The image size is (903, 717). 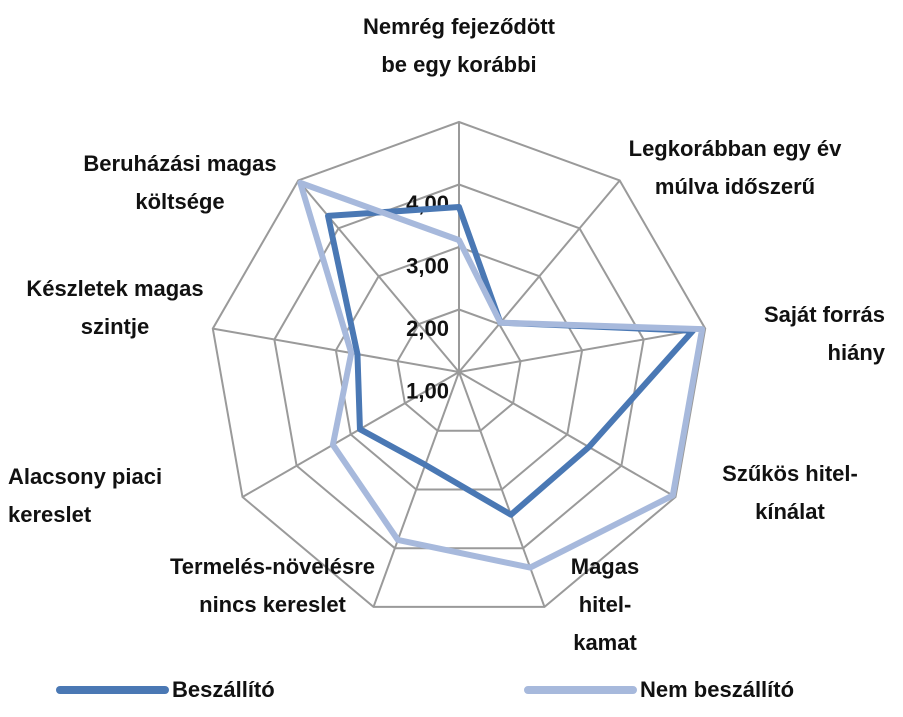 What do you see at coordinates (115, 307) in the screenshot?
I see `category-label: Készletek magas szintje` at bounding box center [115, 307].